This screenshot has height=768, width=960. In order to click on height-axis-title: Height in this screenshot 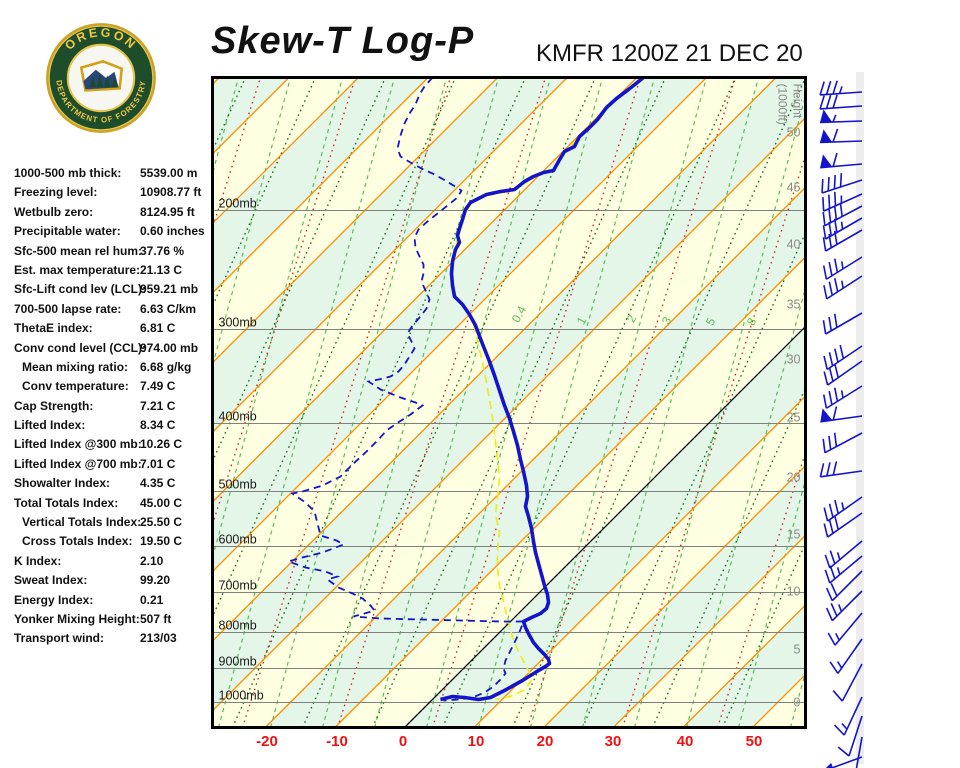, I will do `click(798, 101)`.